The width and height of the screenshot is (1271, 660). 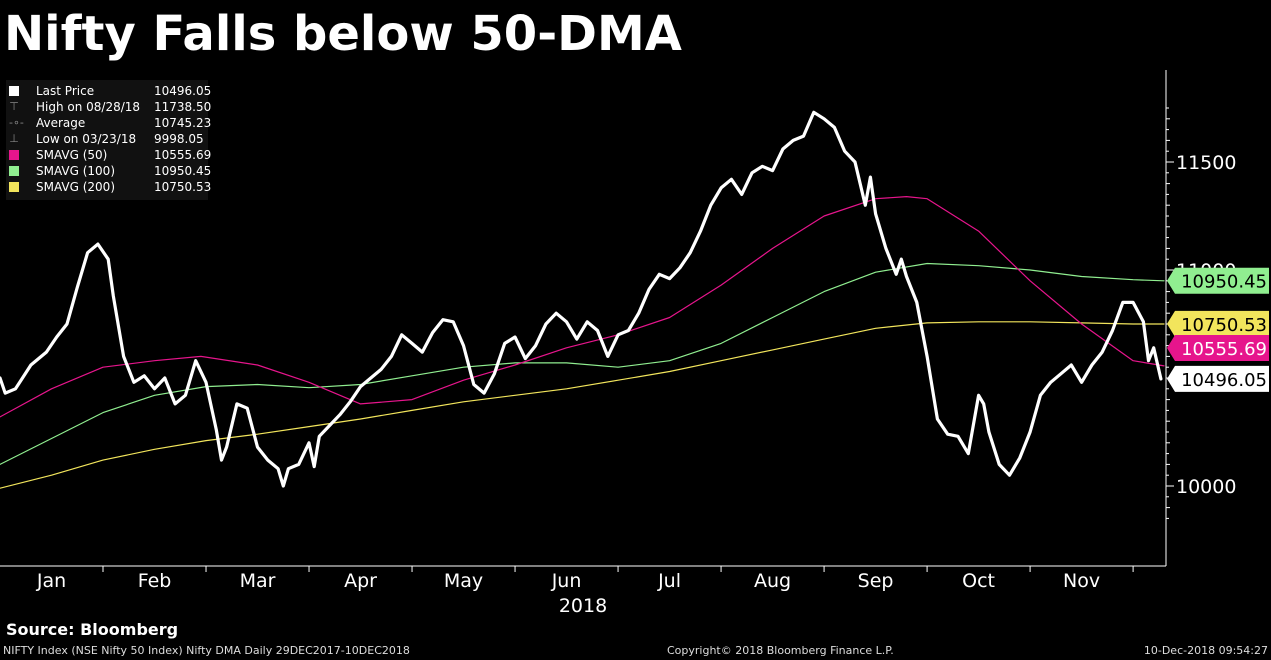 I want to click on x-tick-label: Sep, so click(x=876, y=581).